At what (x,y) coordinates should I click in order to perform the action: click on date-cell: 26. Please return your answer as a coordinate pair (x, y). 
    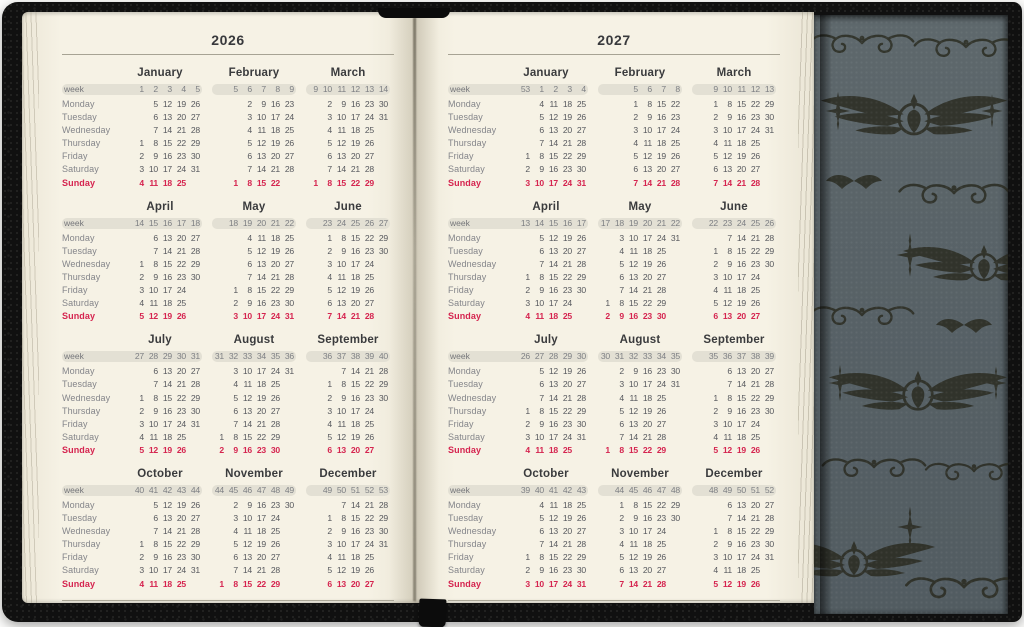
    Looking at the image, I should click on (369, 290).